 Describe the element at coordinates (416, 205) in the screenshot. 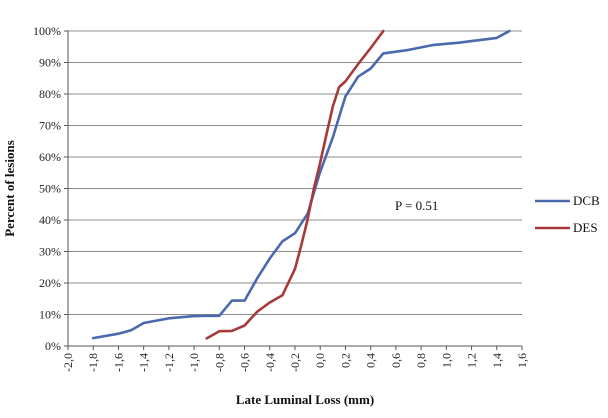

I see `p-value-annotation: P = 0.51` at that location.